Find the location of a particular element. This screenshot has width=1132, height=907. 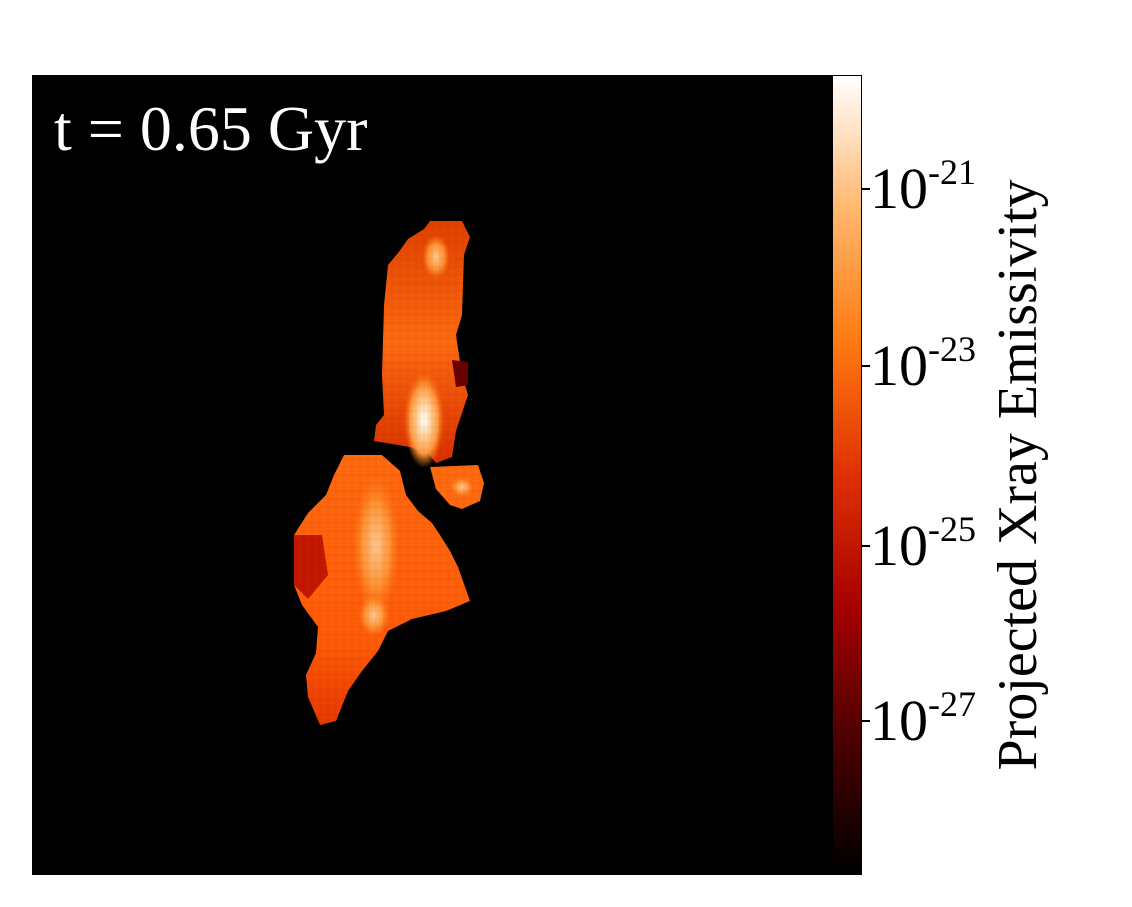

colorbar-tick-label: 10-25 is located at coordinates (923, 543).